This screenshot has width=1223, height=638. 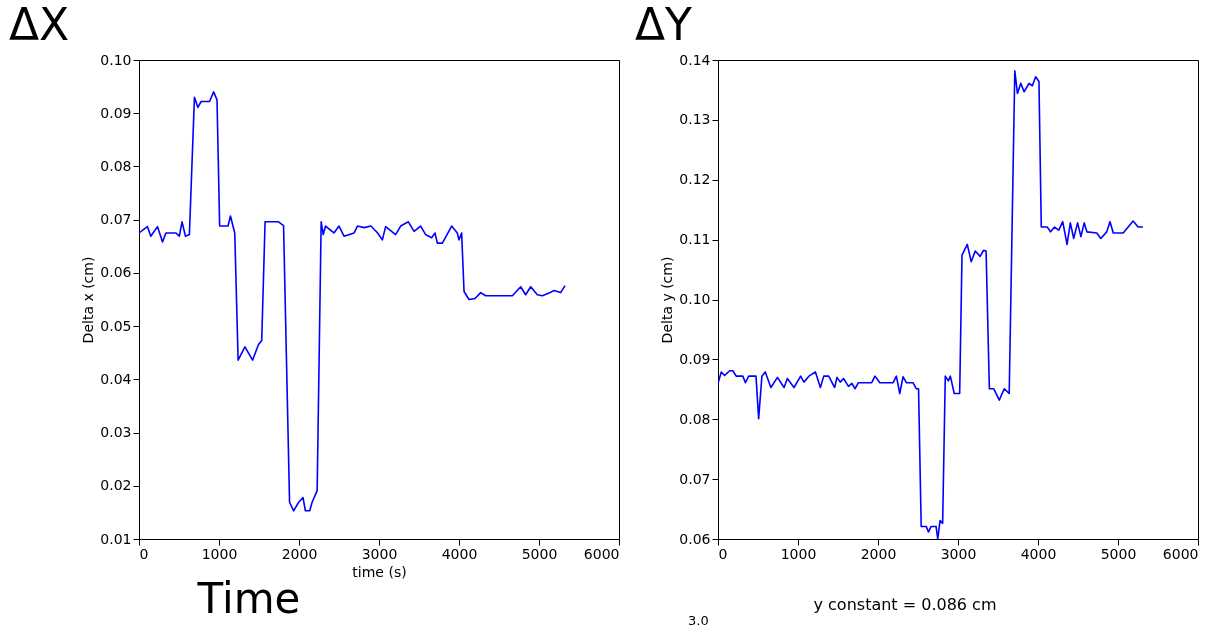 I want to click on y-tick-label: 0.02, so click(x=116, y=485).